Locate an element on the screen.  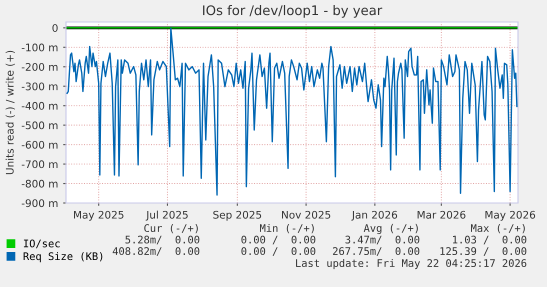
legend-label: Req Size (KB) is located at coordinates (63, 257).